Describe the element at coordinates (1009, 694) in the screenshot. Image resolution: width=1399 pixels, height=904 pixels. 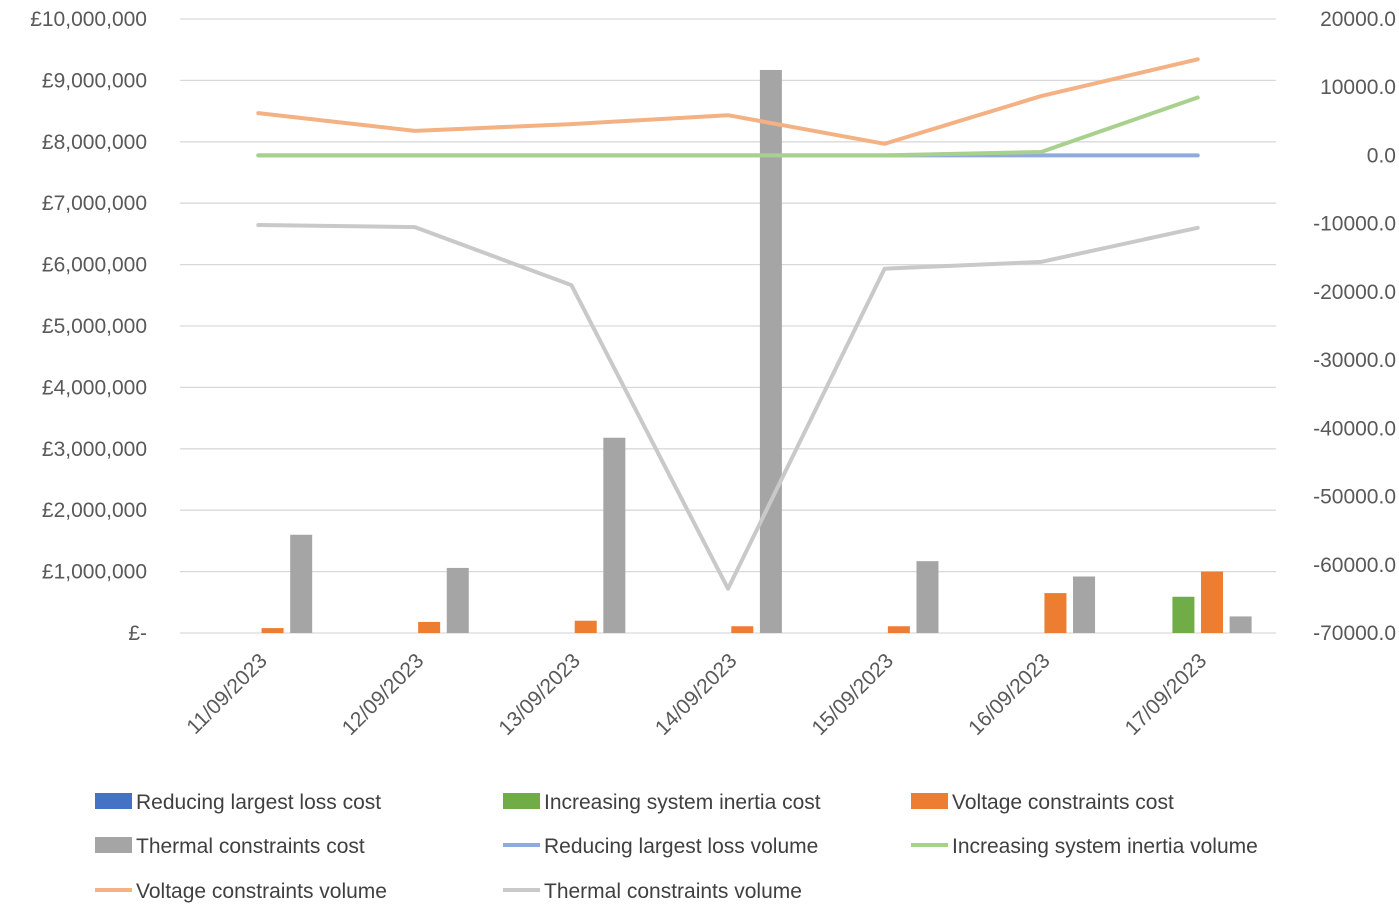
I see `x-tick-label: 16/09/2023` at that location.